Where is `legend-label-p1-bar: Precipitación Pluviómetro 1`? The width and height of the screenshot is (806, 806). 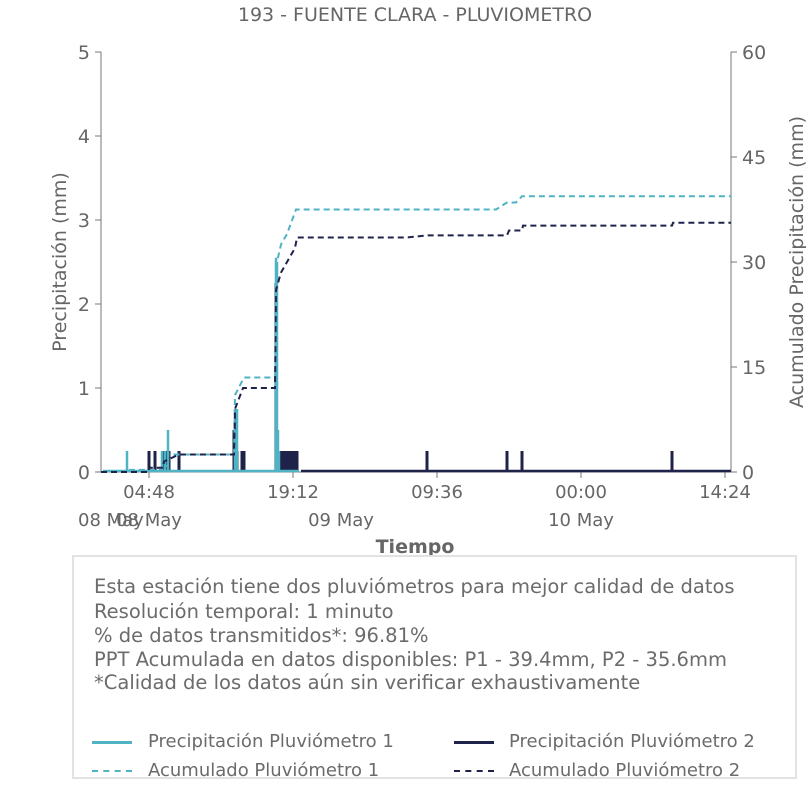
legend-label-p1-bar: Precipitación Pluviómetro 1 is located at coordinates (271, 741).